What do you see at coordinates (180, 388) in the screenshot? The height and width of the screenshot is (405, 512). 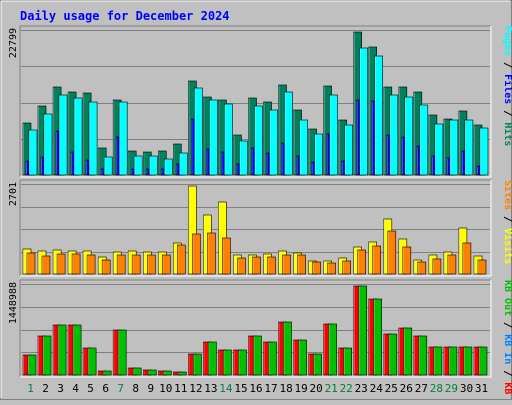 I see `day-label: 11` at bounding box center [180, 388].